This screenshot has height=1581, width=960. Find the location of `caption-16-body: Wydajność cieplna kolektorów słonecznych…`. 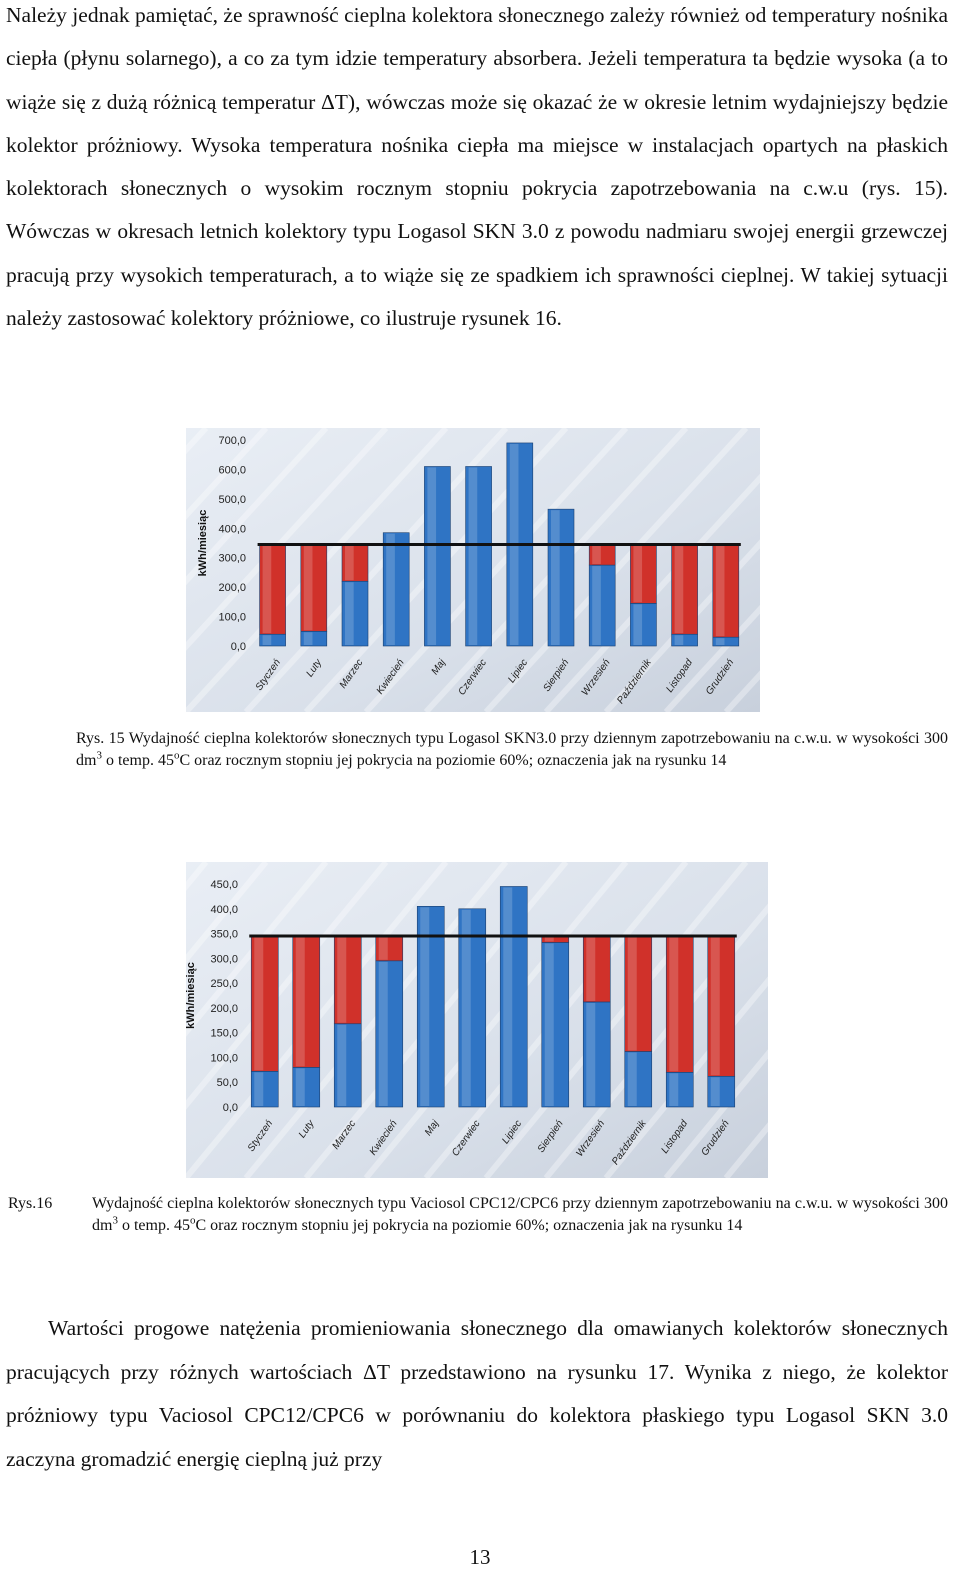

caption-16-body: Wydajność cieplna kolektorów słonecznych… is located at coordinates (520, 1215).